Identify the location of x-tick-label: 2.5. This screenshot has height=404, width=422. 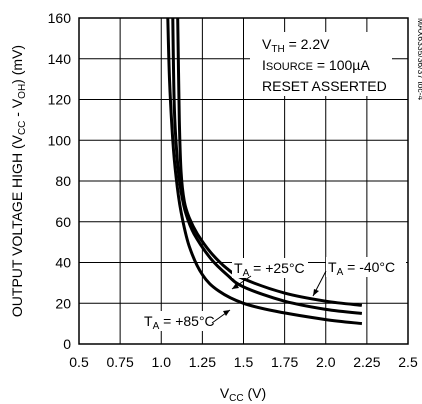
(408, 362).